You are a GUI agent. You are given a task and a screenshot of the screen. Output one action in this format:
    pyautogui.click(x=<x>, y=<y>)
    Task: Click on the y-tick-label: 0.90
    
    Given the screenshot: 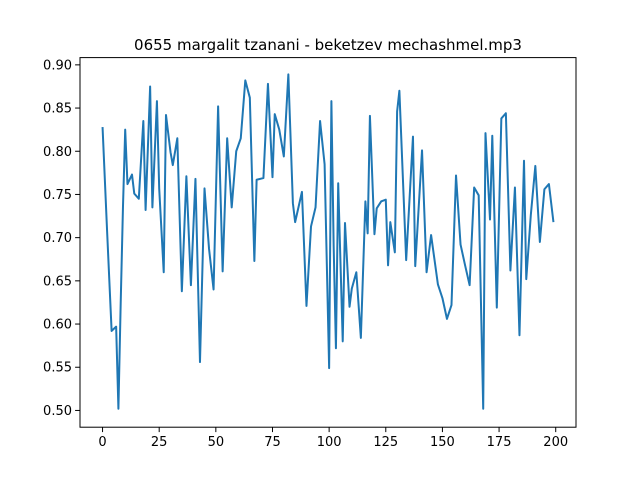 What is the action you would take?
    pyautogui.click(x=57, y=65)
    